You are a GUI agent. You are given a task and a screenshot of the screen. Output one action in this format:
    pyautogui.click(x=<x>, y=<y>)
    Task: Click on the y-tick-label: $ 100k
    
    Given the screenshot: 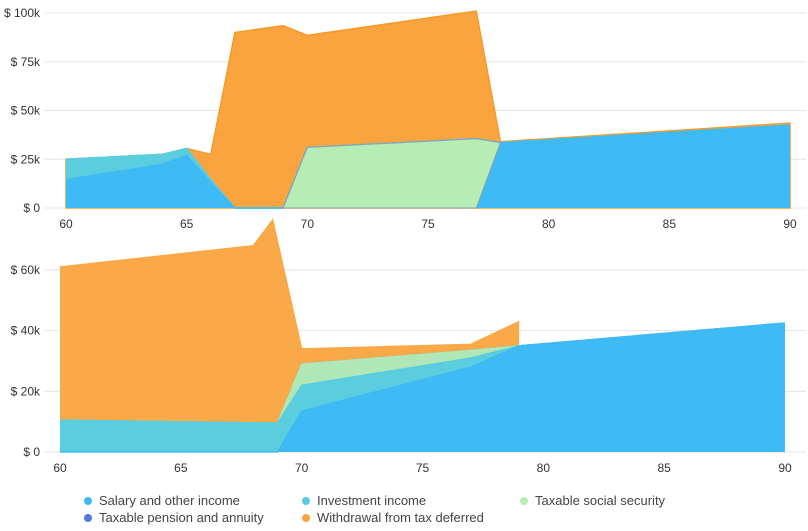 What is the action you would take?
    pyautogui.click(x=22, y=13)
    